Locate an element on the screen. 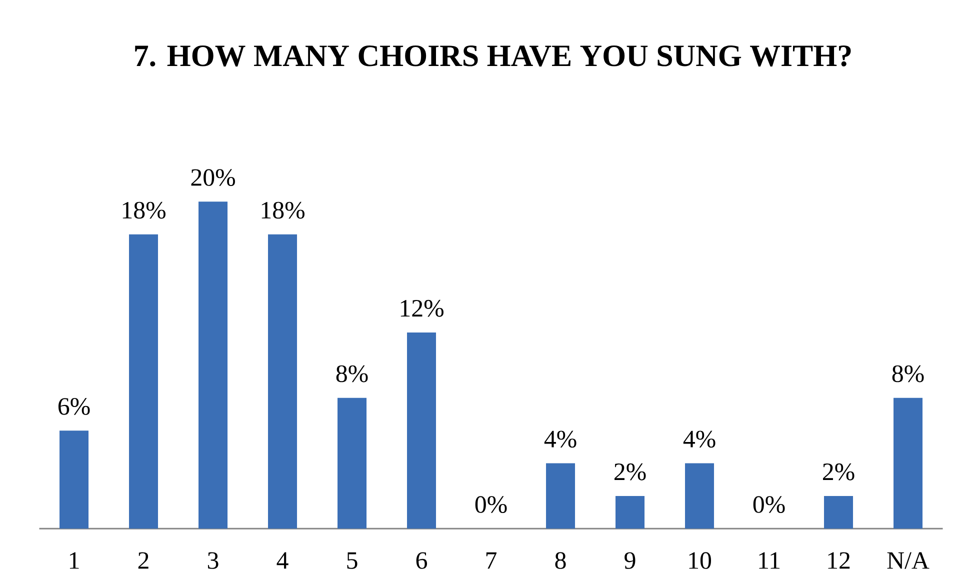 The image size is (957, 582). x-tick-label: 12 is located at coordinates (839, 560).